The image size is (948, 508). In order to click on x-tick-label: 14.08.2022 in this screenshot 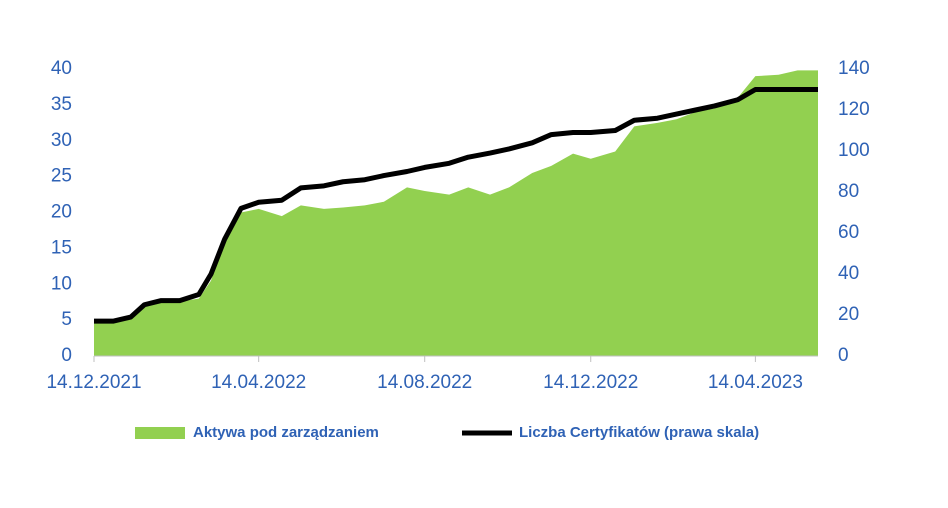, I will do `click(424, 382)`.